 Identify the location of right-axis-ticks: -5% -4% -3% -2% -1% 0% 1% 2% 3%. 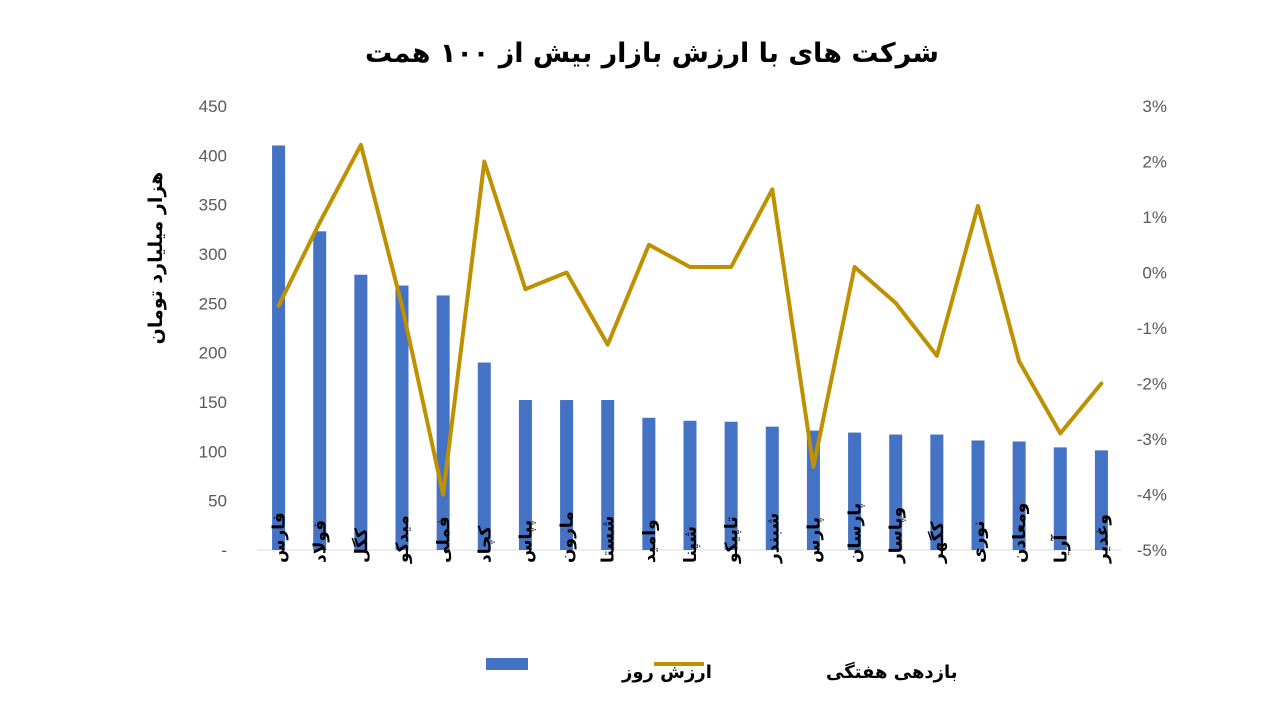
(1152, 328).